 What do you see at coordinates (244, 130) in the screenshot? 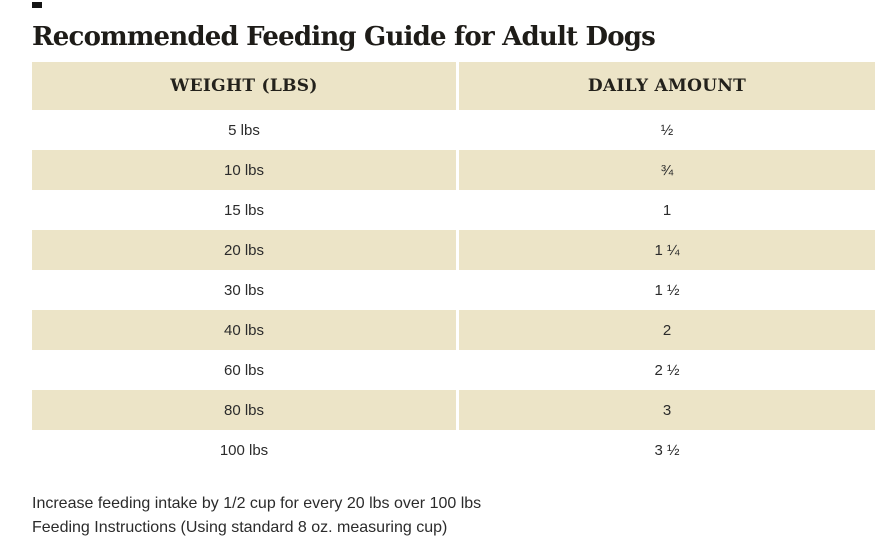
I see `weight-cell: 5 lbs` at bounding box center [244, 130].